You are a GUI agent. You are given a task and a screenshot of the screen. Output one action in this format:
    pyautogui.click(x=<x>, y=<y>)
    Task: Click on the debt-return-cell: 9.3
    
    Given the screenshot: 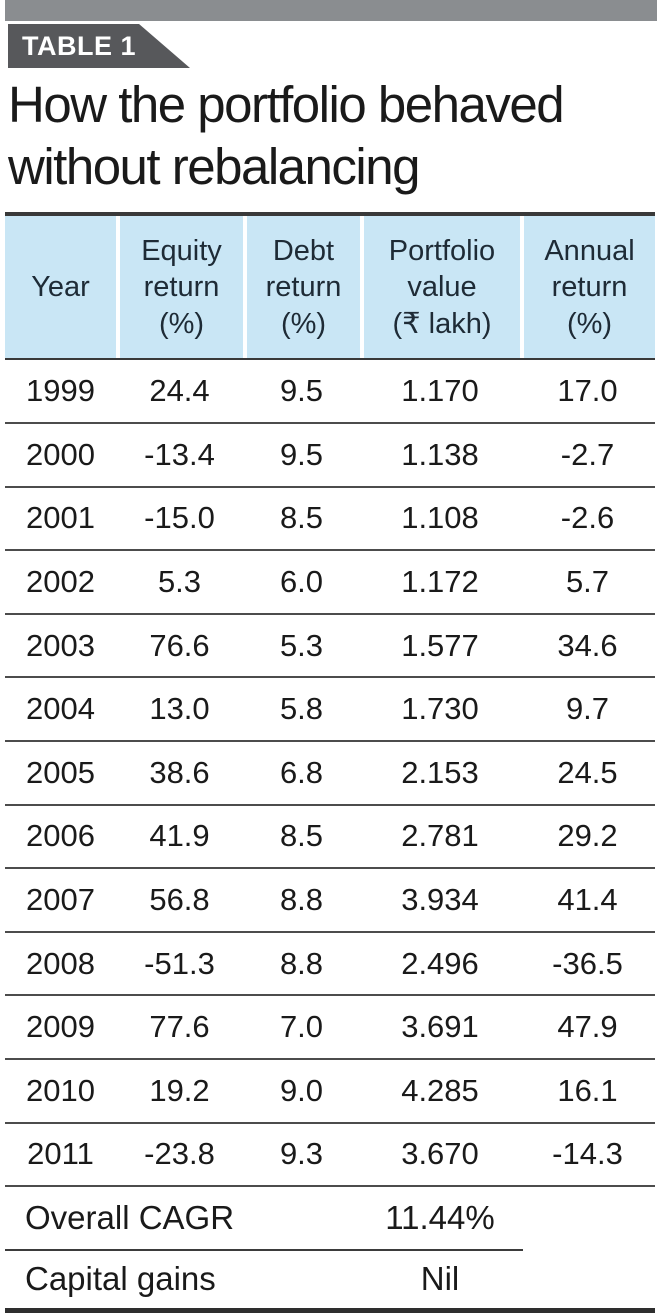 What is the action you would take?
    pyautogui.click(x=301, y=1154)
    